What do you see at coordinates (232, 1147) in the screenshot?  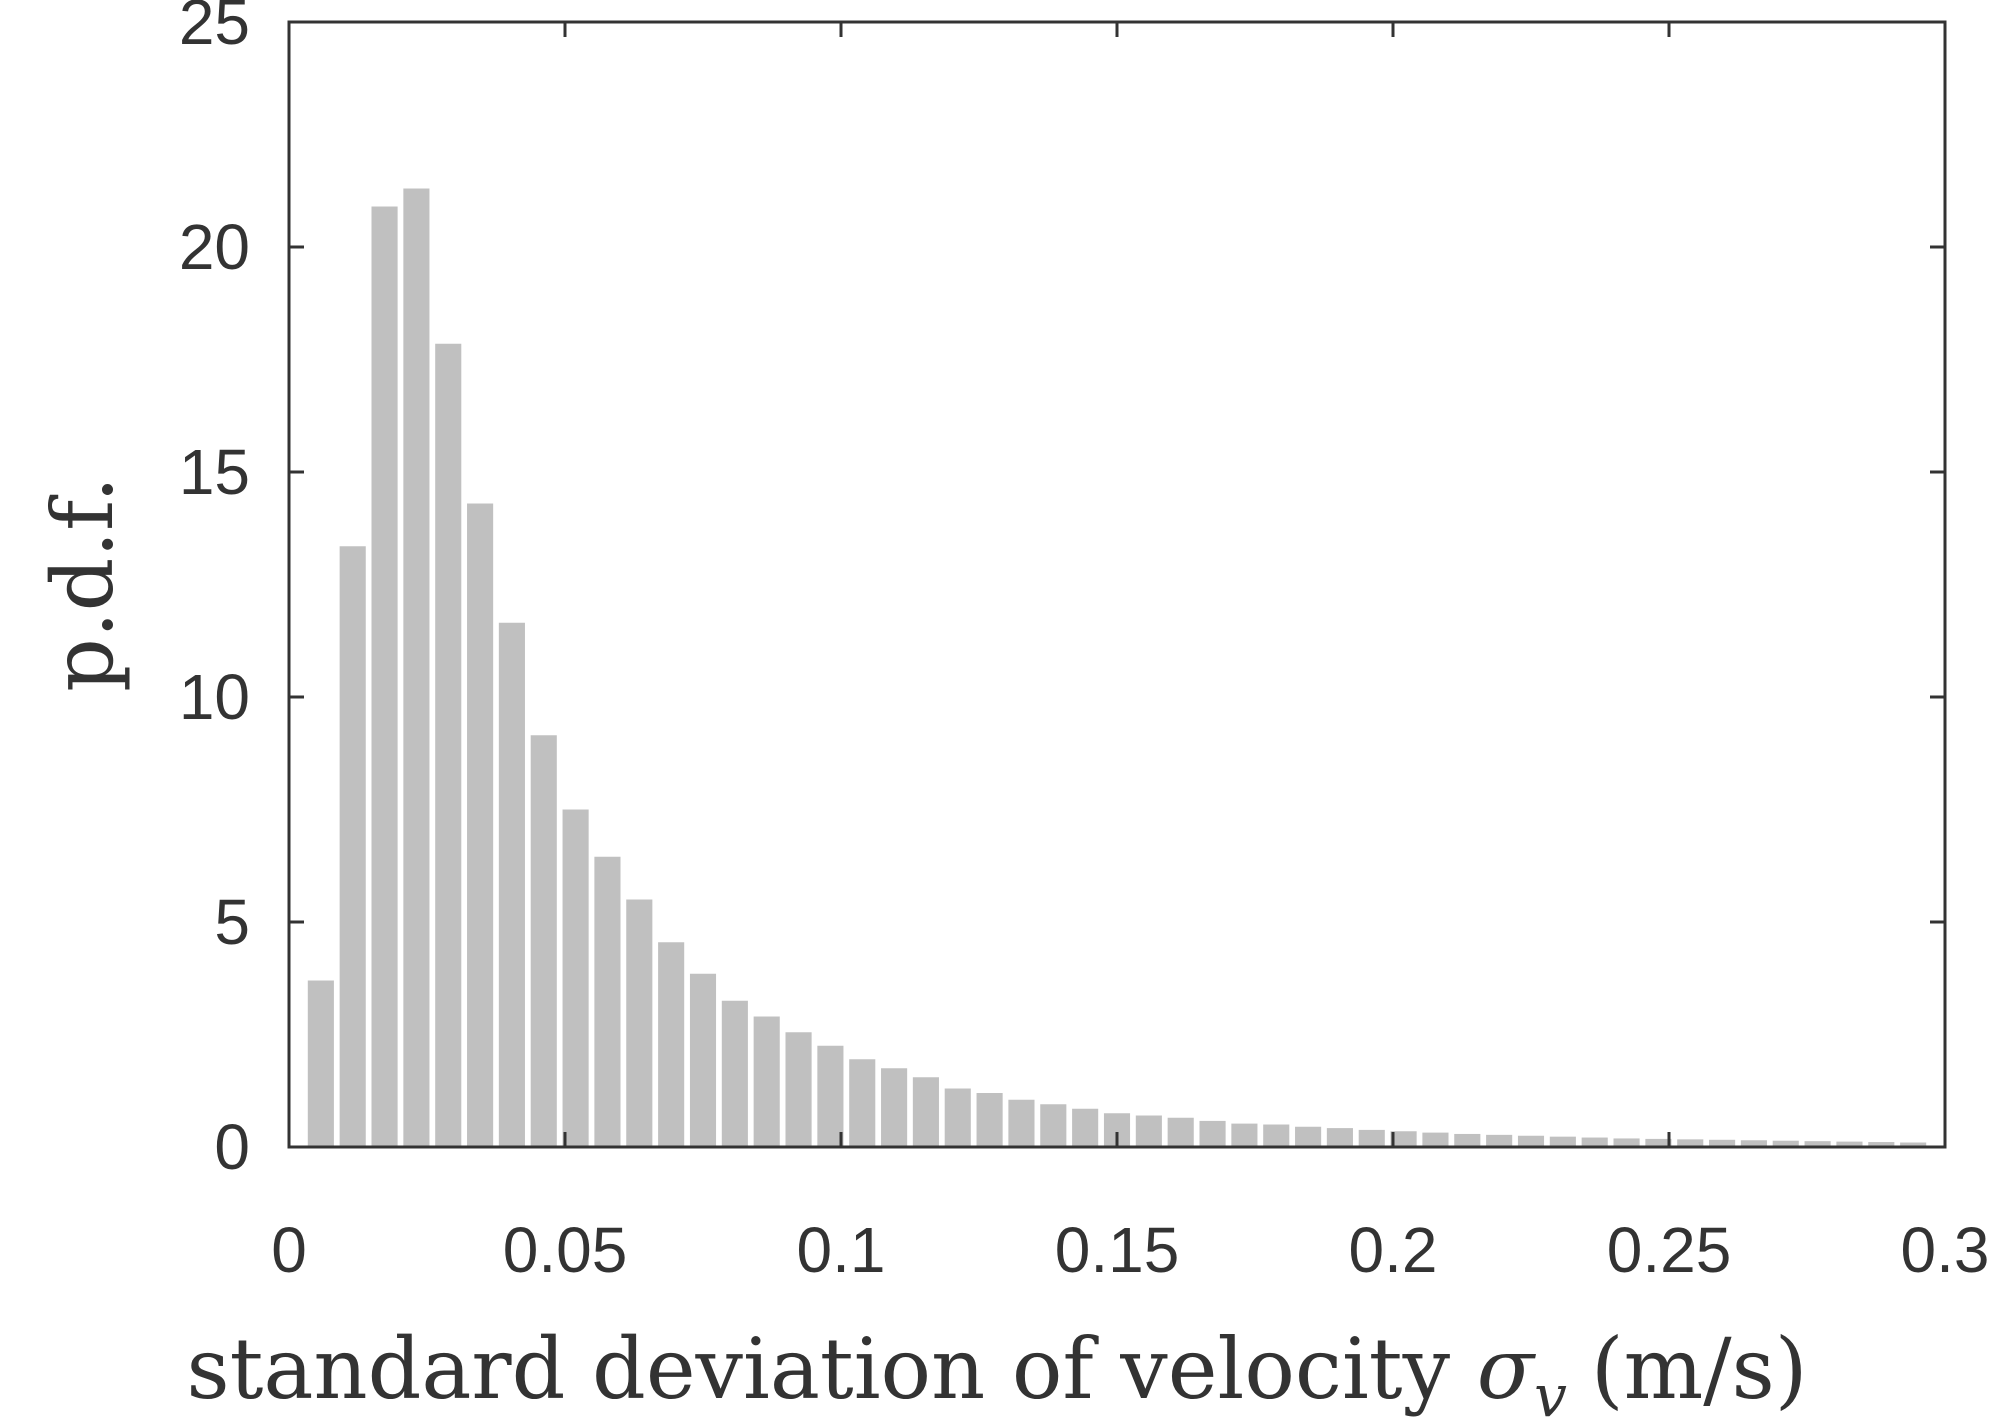 I see `y-tick-label: 0` at bounding box center [232, 1147].